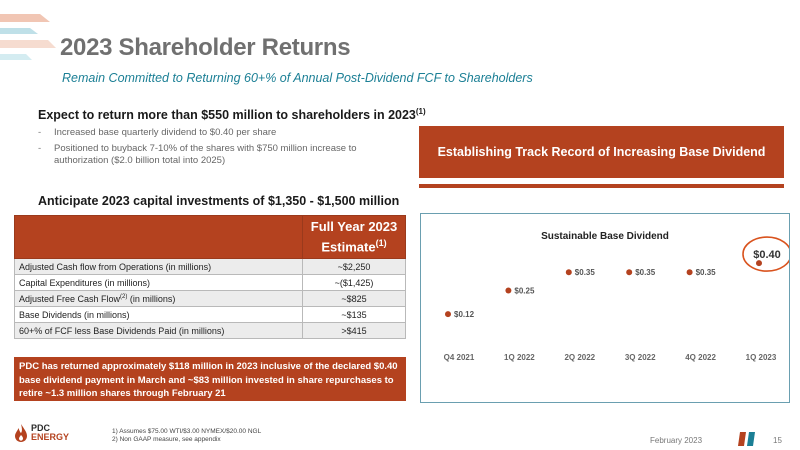 The width and height of the screenshot is (800, 450). What do you see at coordinates (354, 298) in the screenshot?
I see `row-value: ~$825` at bounding box center [354, 298].